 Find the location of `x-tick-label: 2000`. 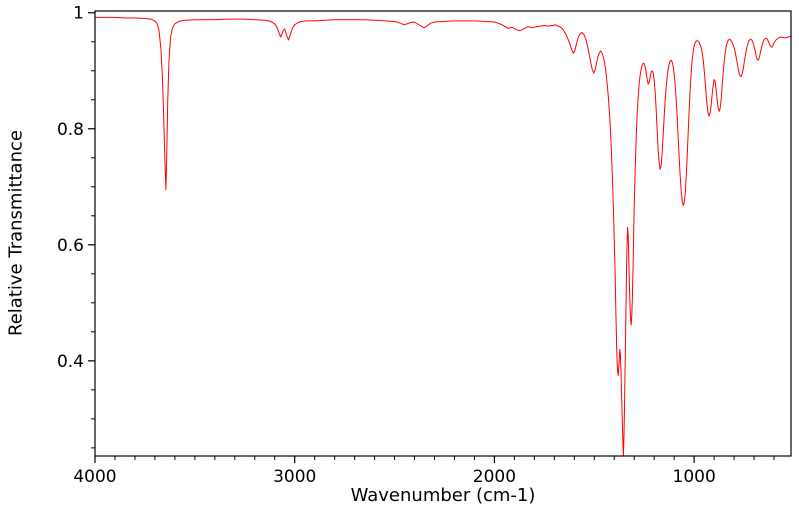

x-tick-label: 2000 is located at coordinates (494, 477).